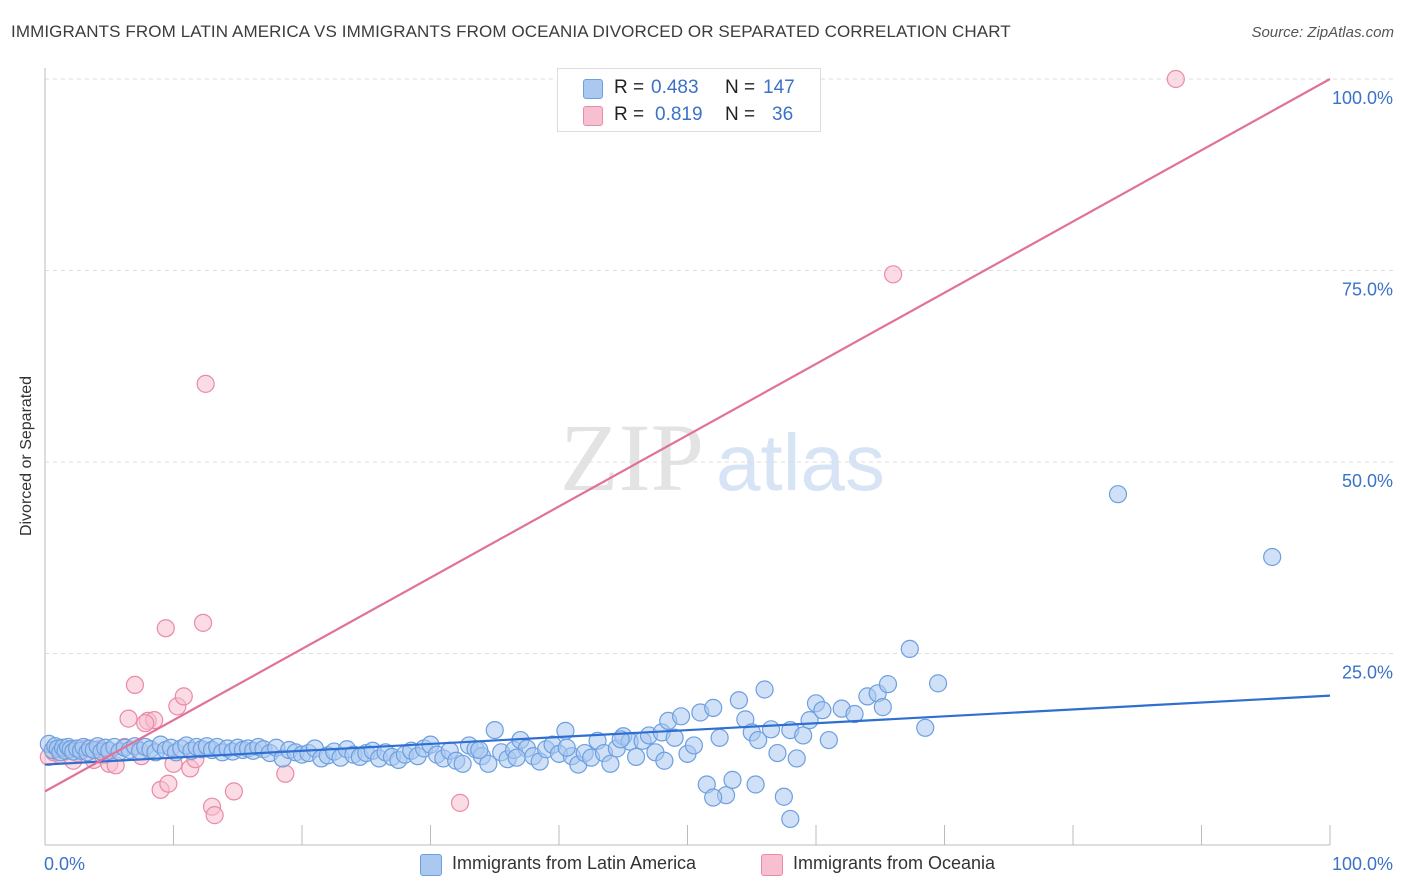 The height and width of the screenshot is (892, 1406). What do you see at coordinates (675, 87) in the screenshot?
I see `r-value: 0.483` at bounding box center [675, 87].